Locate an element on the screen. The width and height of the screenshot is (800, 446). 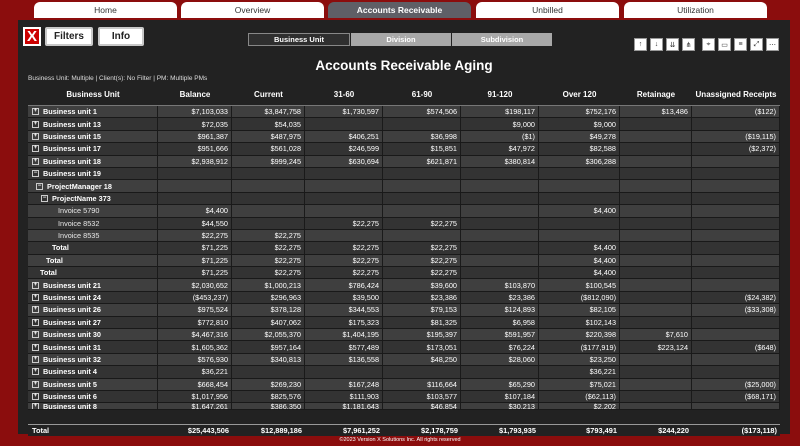
row-label: + Business unit 15 is located at coordinates (93, 136).